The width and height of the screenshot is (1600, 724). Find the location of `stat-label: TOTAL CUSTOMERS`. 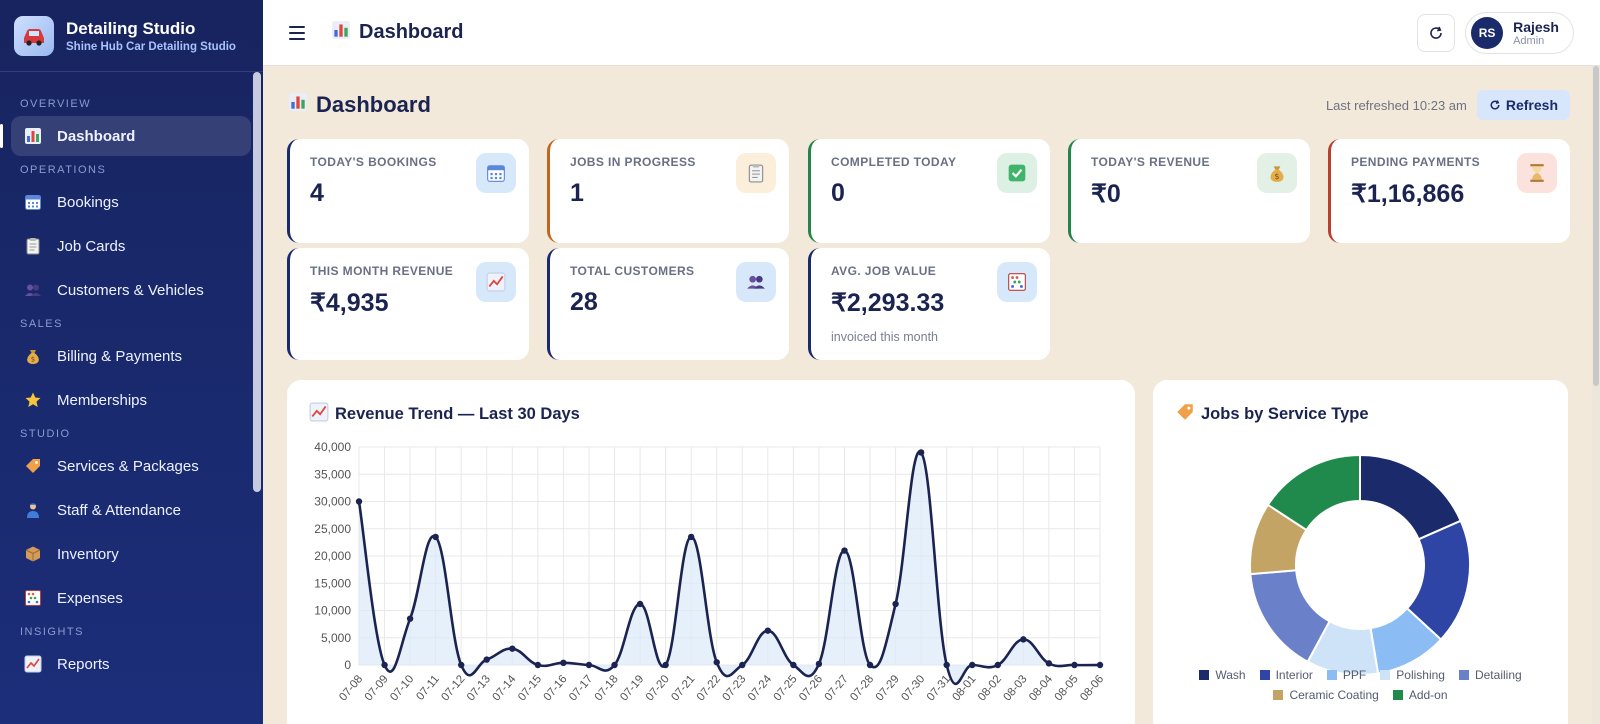

stat-label: TOTAL CUSTOMERS is located at coordinates (632, 271).